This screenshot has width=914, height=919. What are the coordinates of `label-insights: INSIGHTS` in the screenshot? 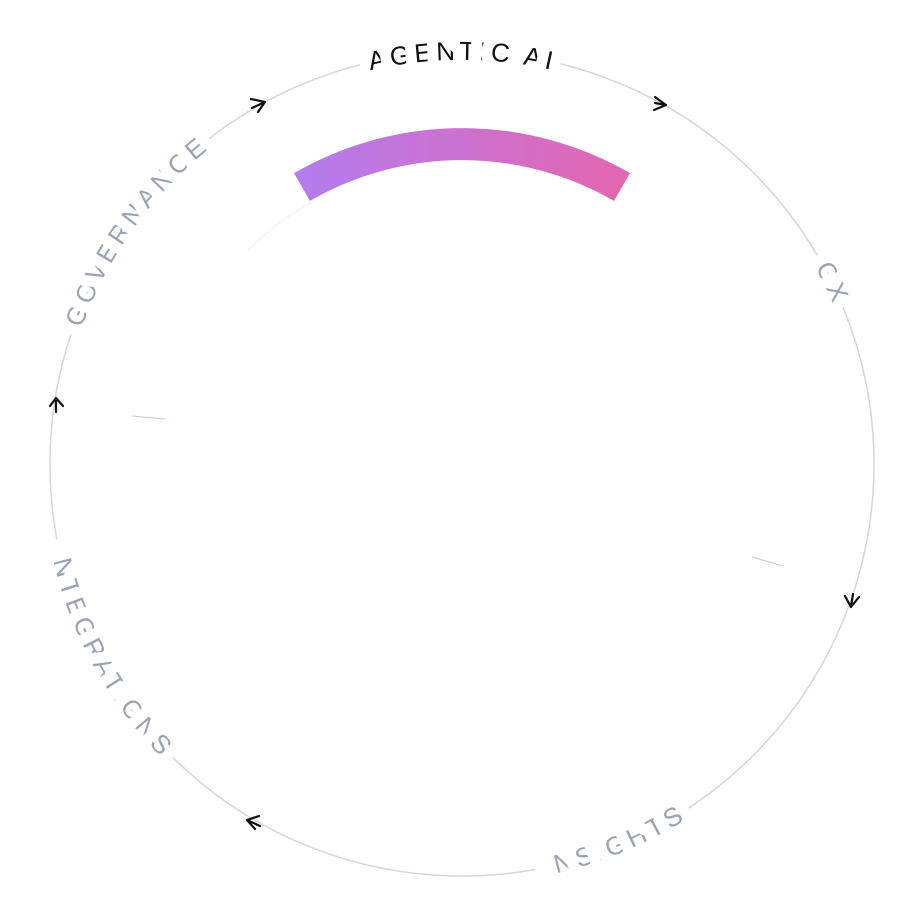 It's located at (615, 840).